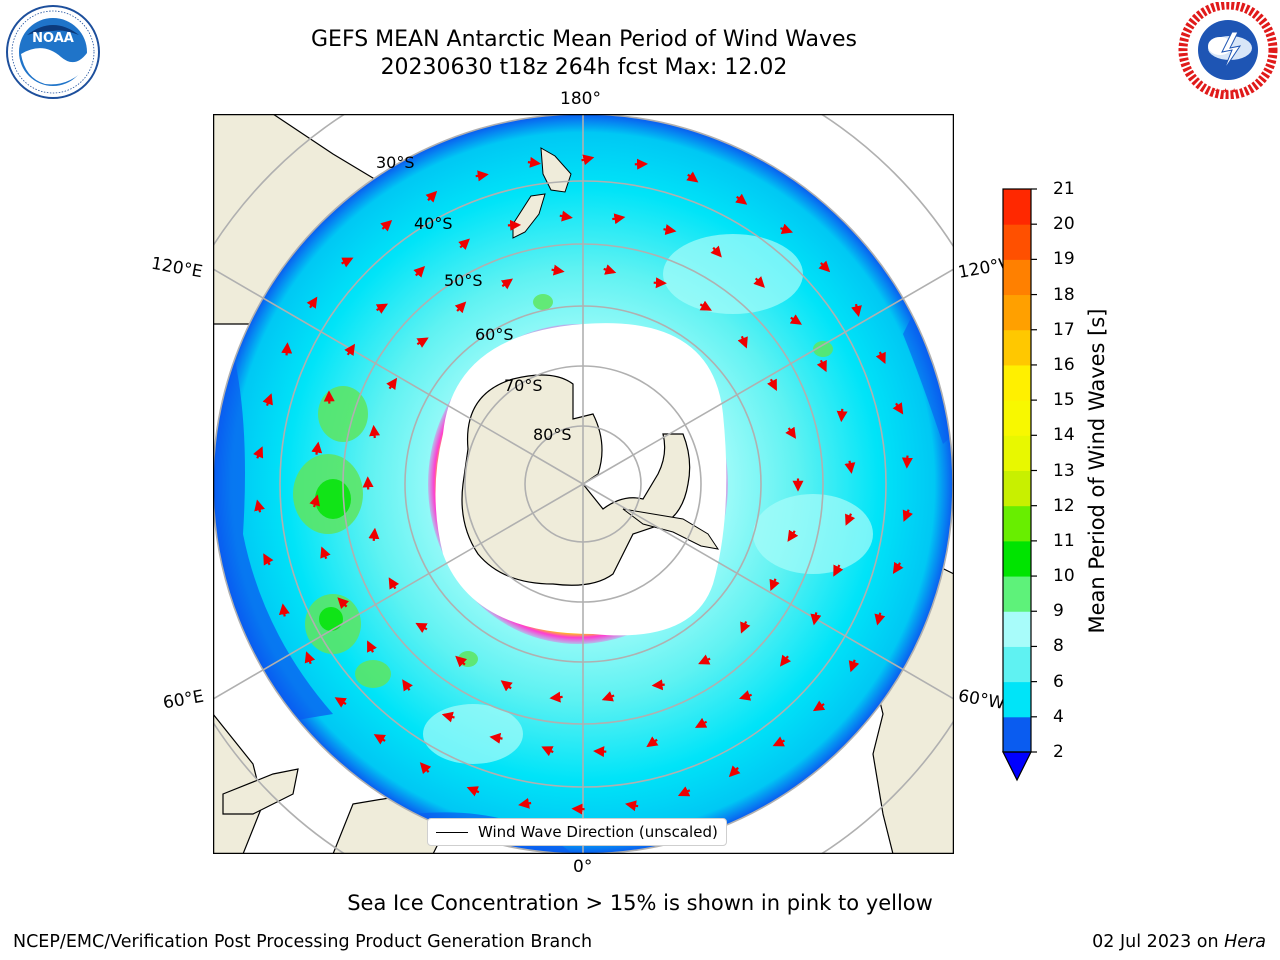  I want to click on colorbar-tick-label: 12, so click(1064, 505).